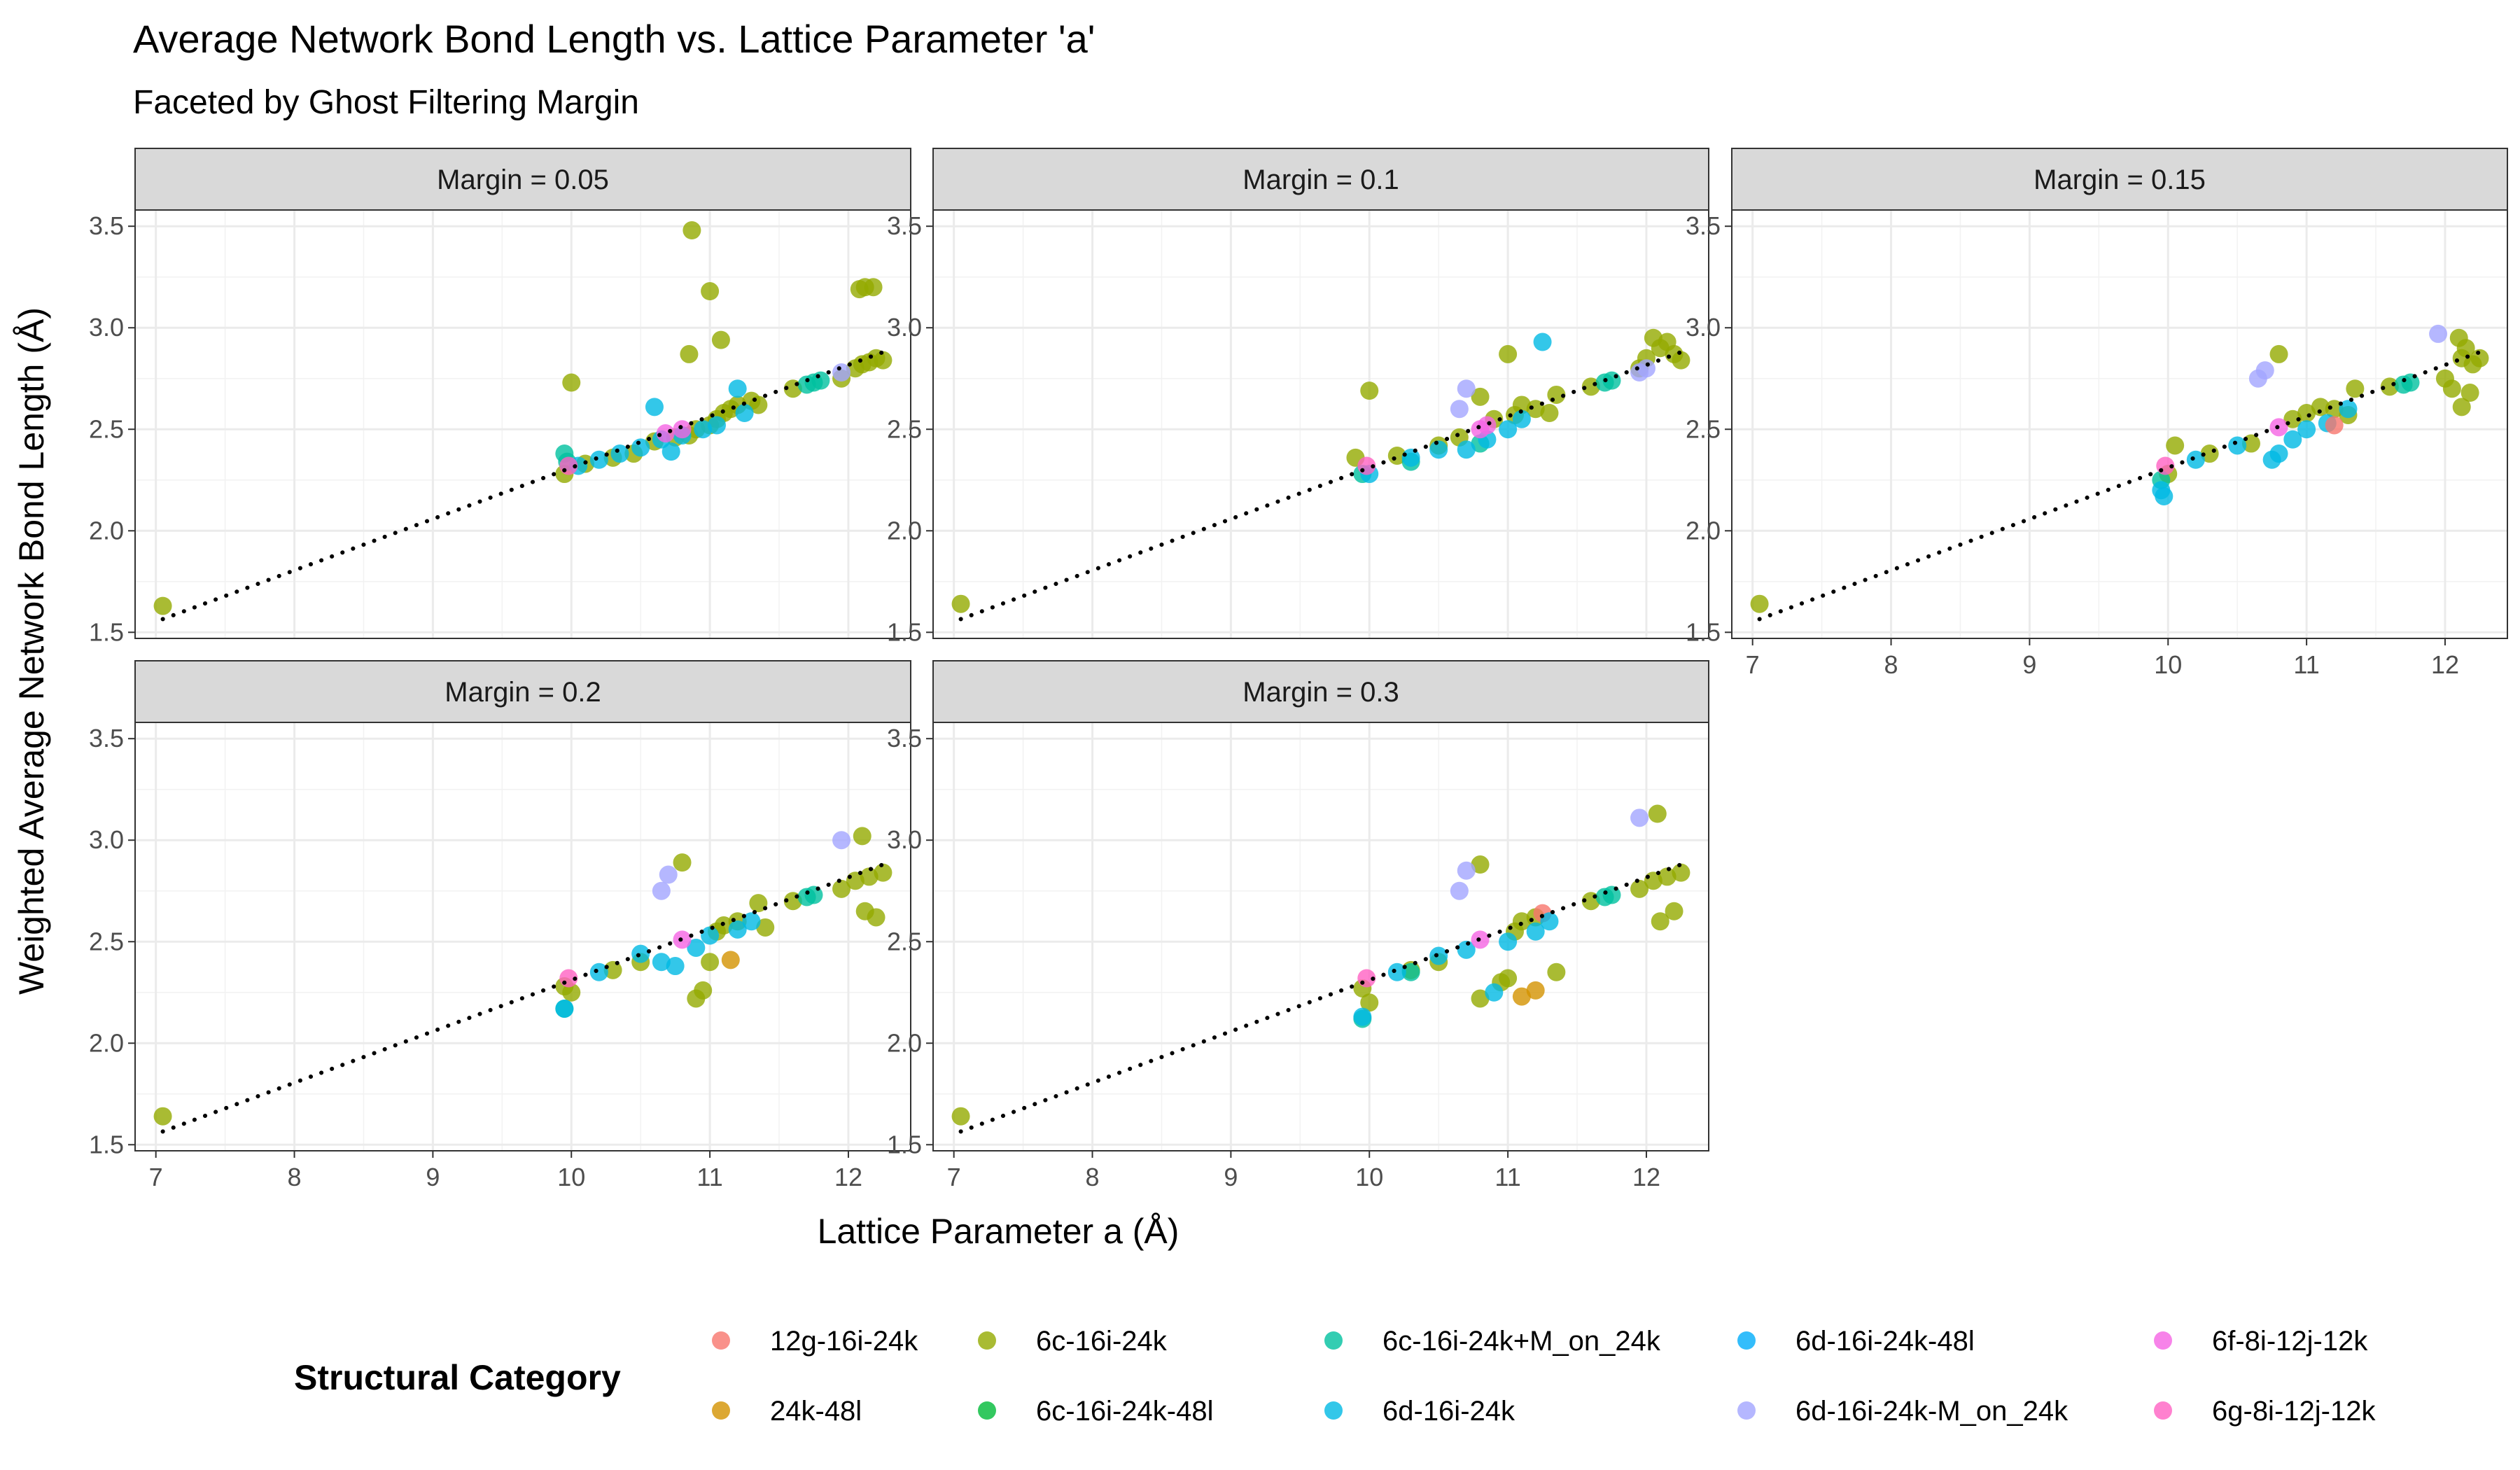 This screenshot has width=2520, height=1470. Describe the element at coordinates (522, 179) in the screenshot. I see `facet-strip` at that location.